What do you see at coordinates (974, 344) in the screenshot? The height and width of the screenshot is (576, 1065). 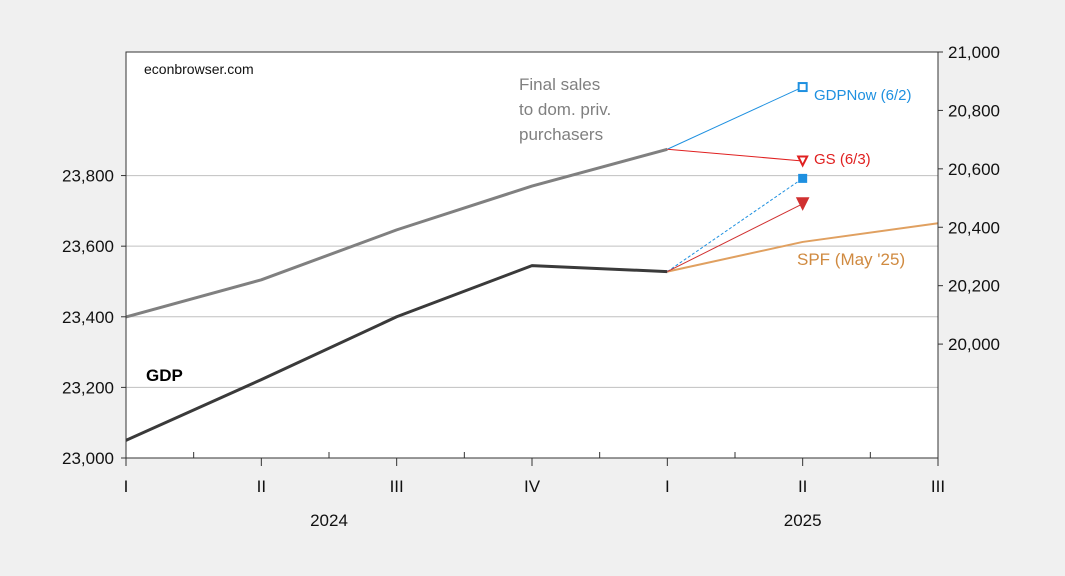 I see `right-tick-label: 20,000` at bounding box center [974, 344].